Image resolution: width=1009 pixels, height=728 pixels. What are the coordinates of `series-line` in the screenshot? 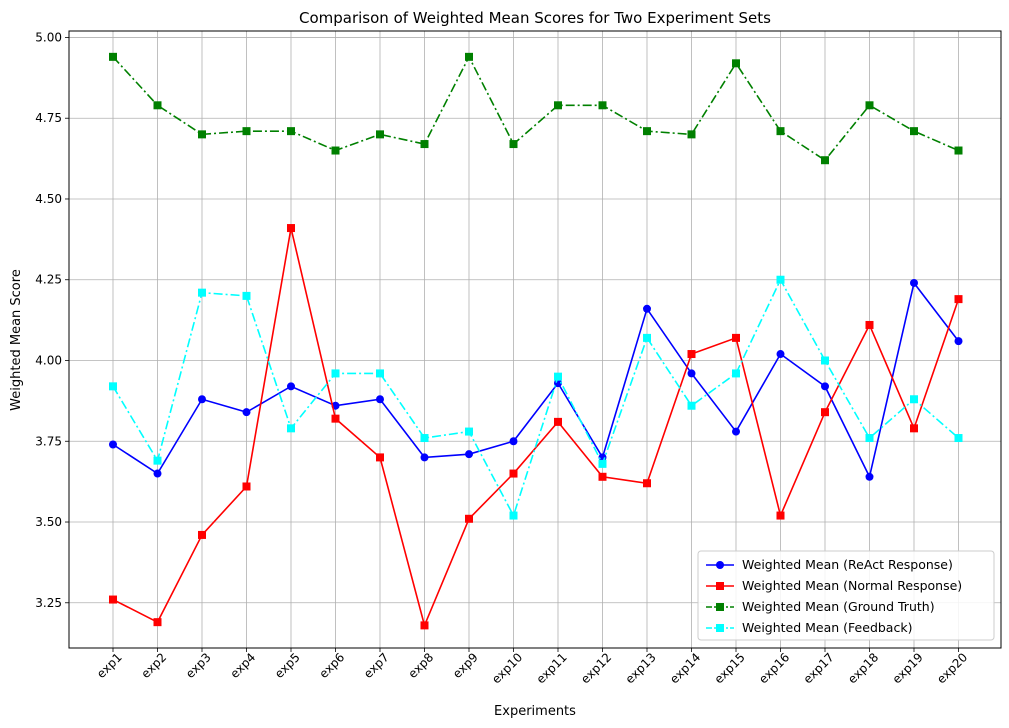 It's located at (535, 108).